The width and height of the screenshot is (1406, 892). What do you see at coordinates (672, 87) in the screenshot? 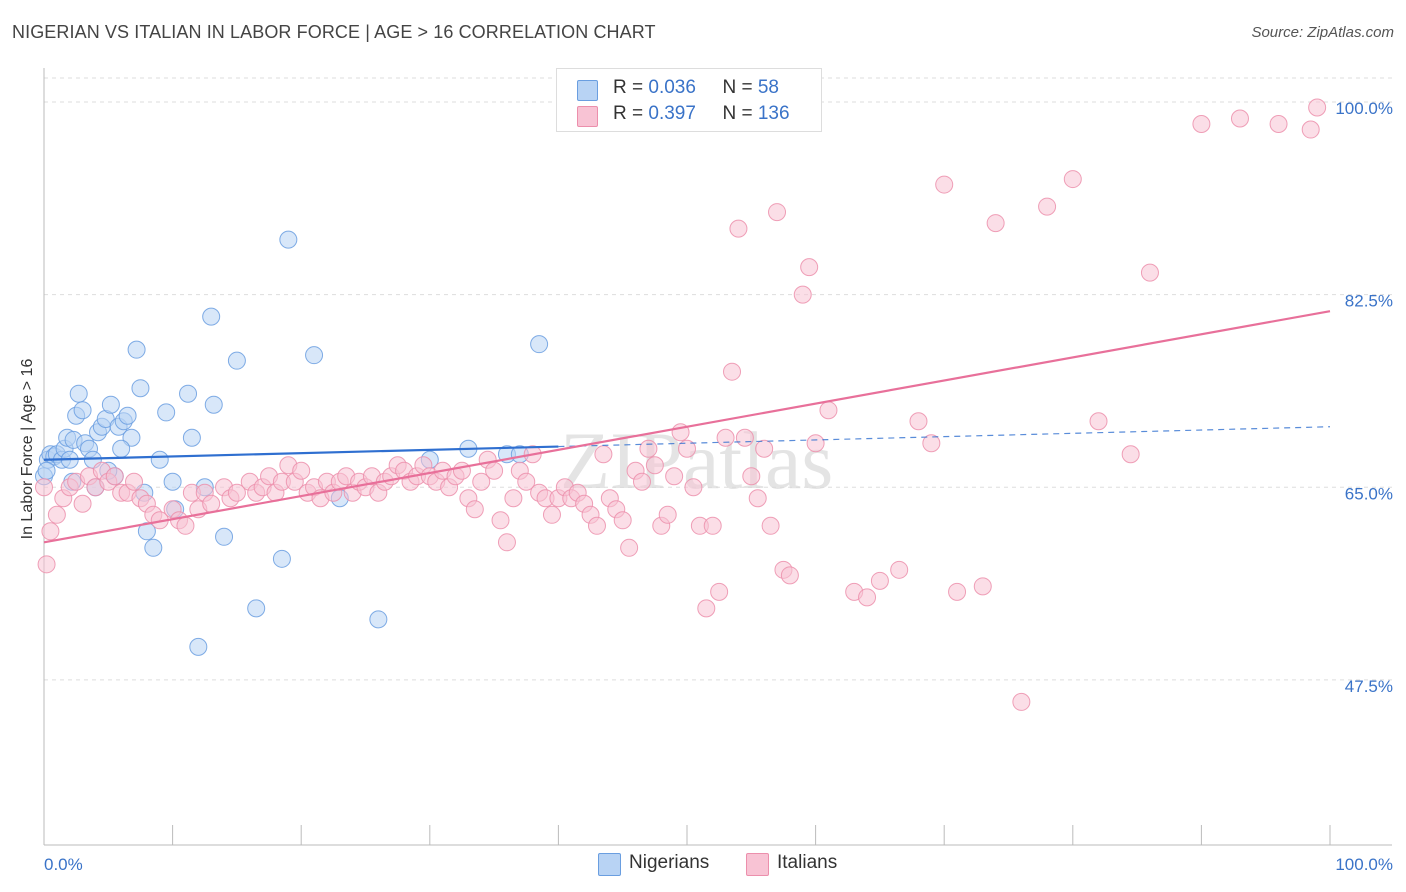
I see `nigerians-r-value: 0.036` at bounding box center [672, 87].